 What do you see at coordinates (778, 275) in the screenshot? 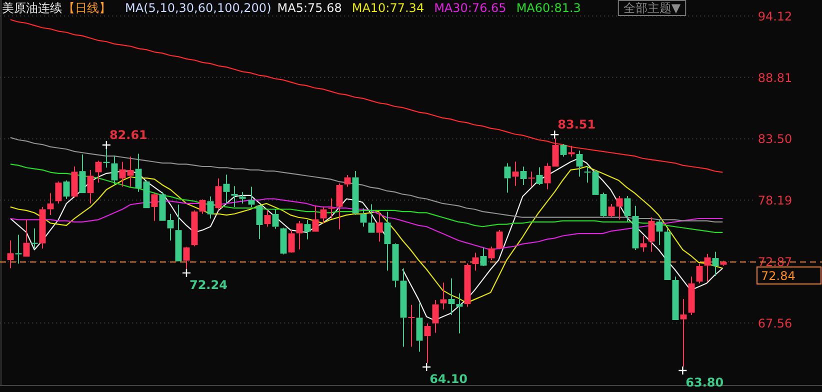
I see `ref-label: 72.84` at bounding box center [778, 275].